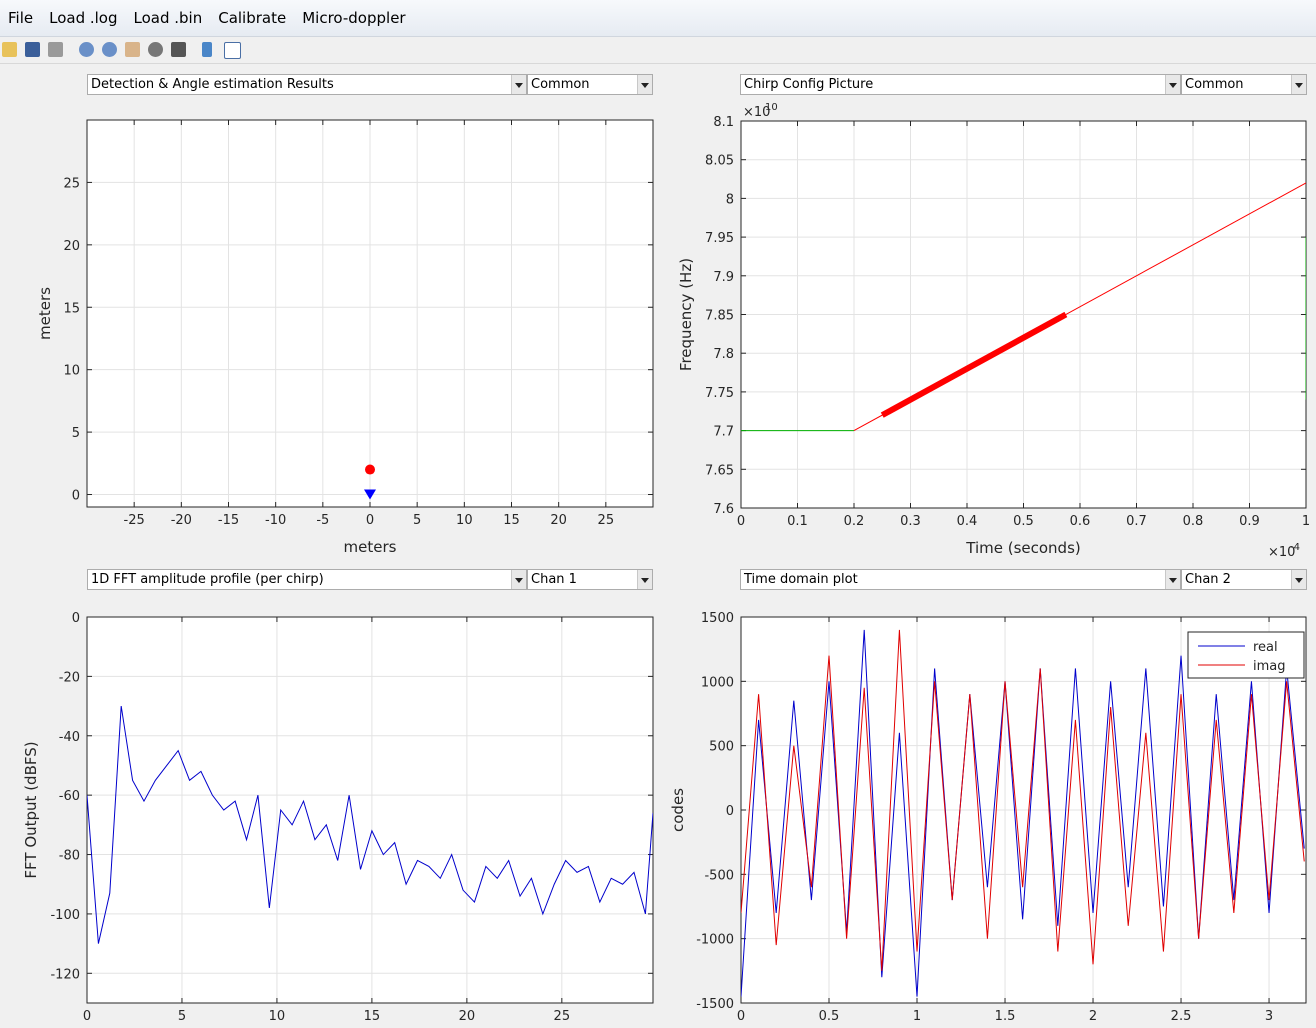 This screenshot has width=1316, height=1028. Describe the element at coordinates (178, 49) in the screenshot. I see `data-cursor-icon` at that location.